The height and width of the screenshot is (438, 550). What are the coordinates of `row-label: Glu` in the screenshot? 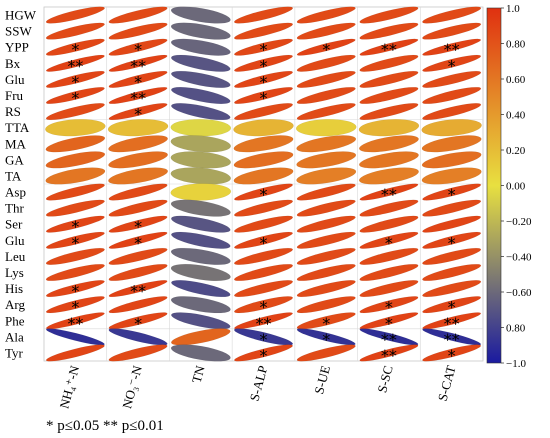 It's located at (15, 79).